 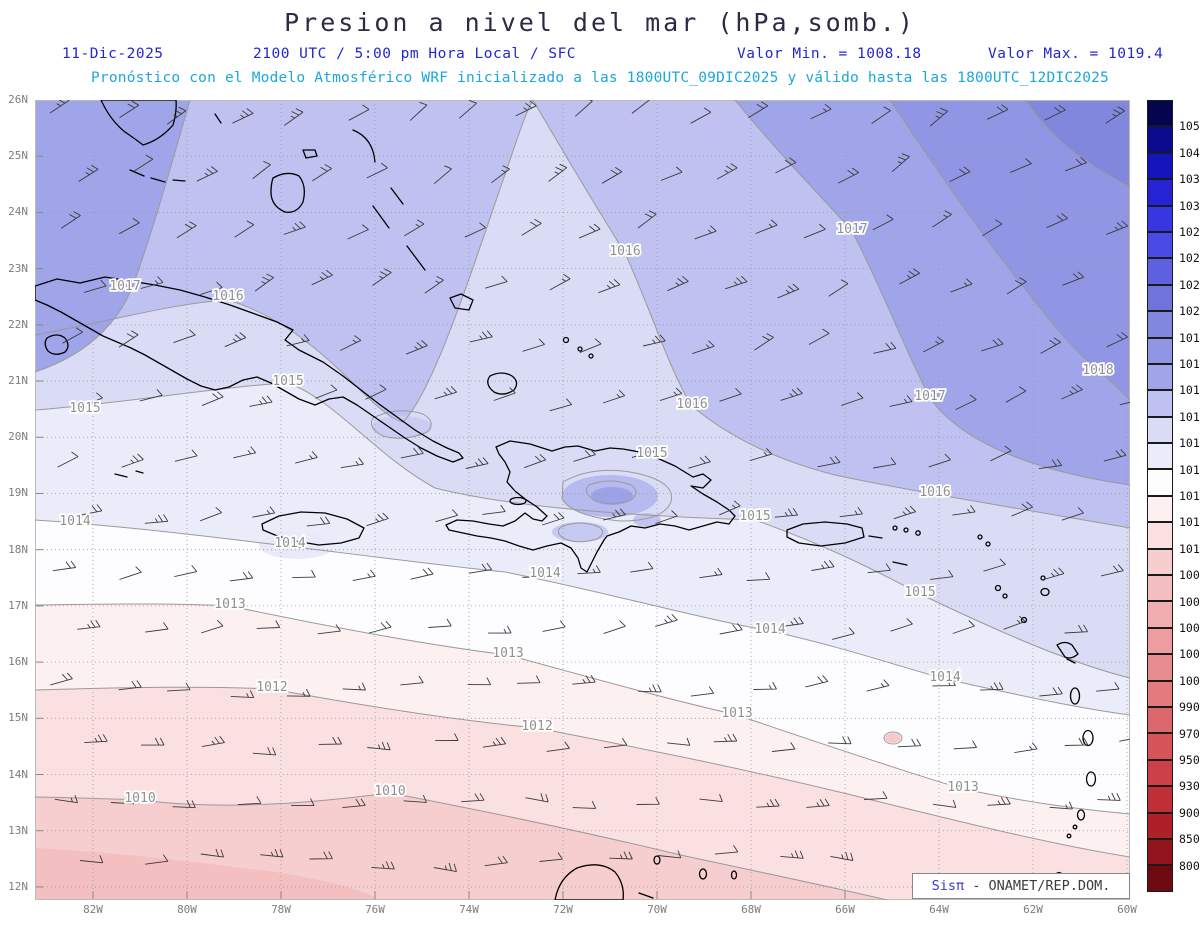 I want to click on lat-tick-label: 20N, so click(x=18, y=437).